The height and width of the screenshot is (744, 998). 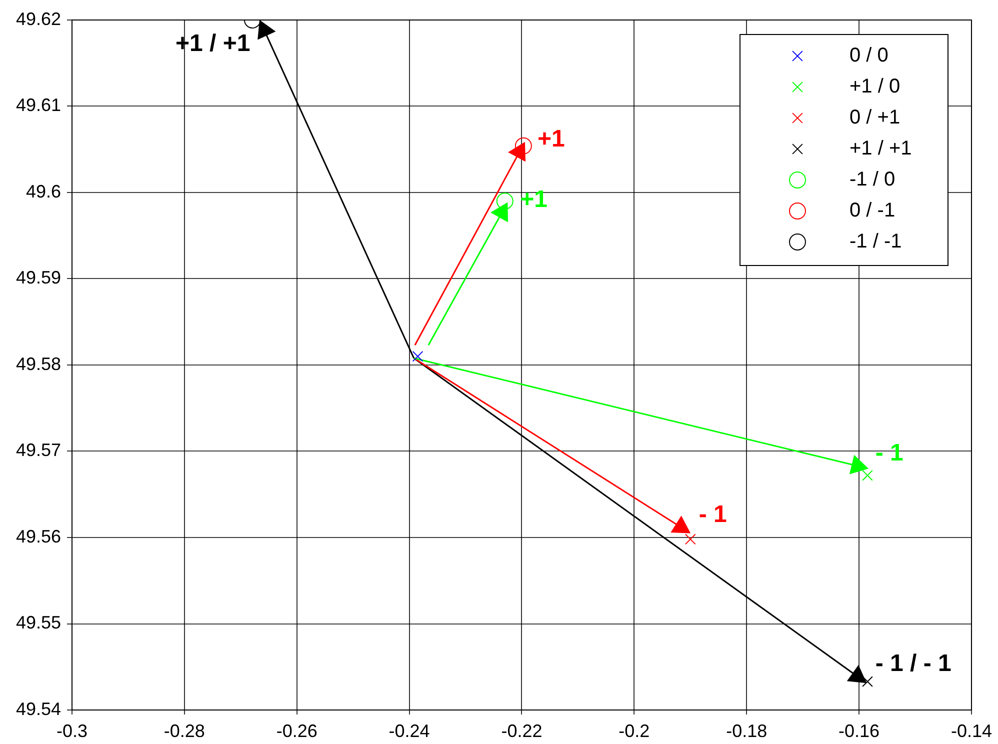 What do you see at coordinates (38, 18) in the screenshot?
I see `y-tick-label: 49.62` at bounding box center [38, 18].